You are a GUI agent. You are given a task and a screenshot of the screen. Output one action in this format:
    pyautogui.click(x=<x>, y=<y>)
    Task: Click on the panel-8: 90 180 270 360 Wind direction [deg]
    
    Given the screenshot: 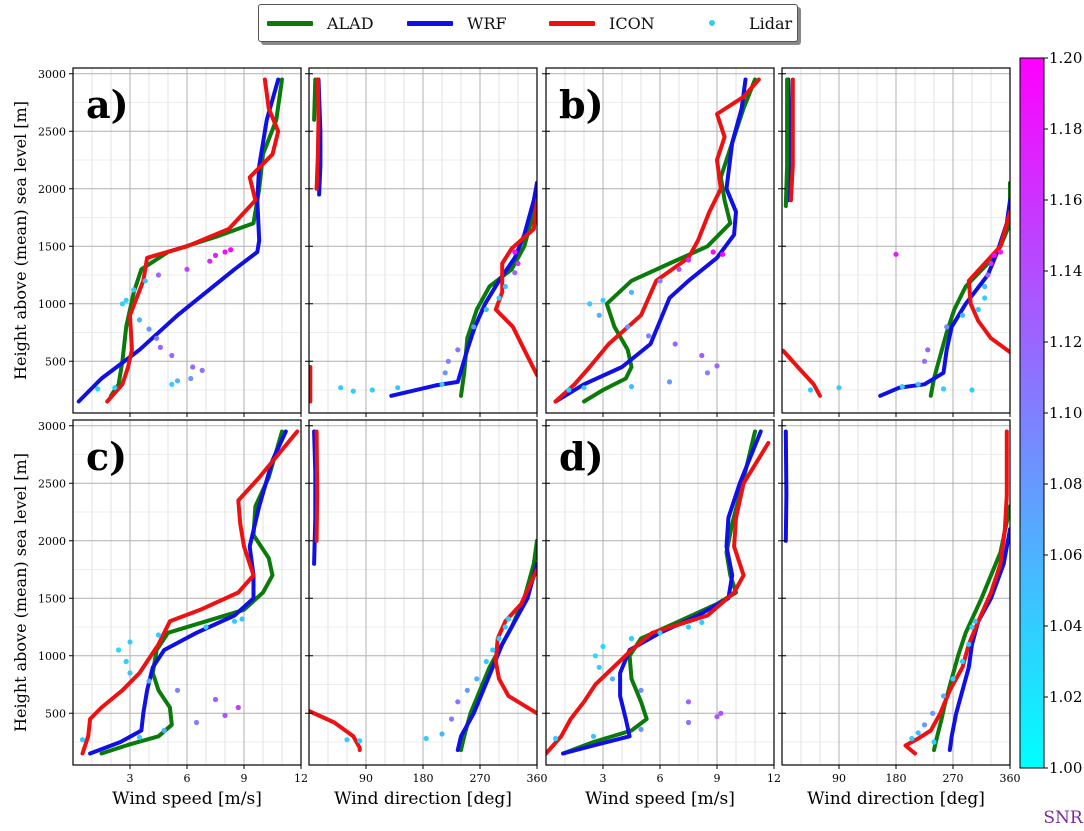 What is the action you would take?
    pyautogui.click(x=899, y=614)
    